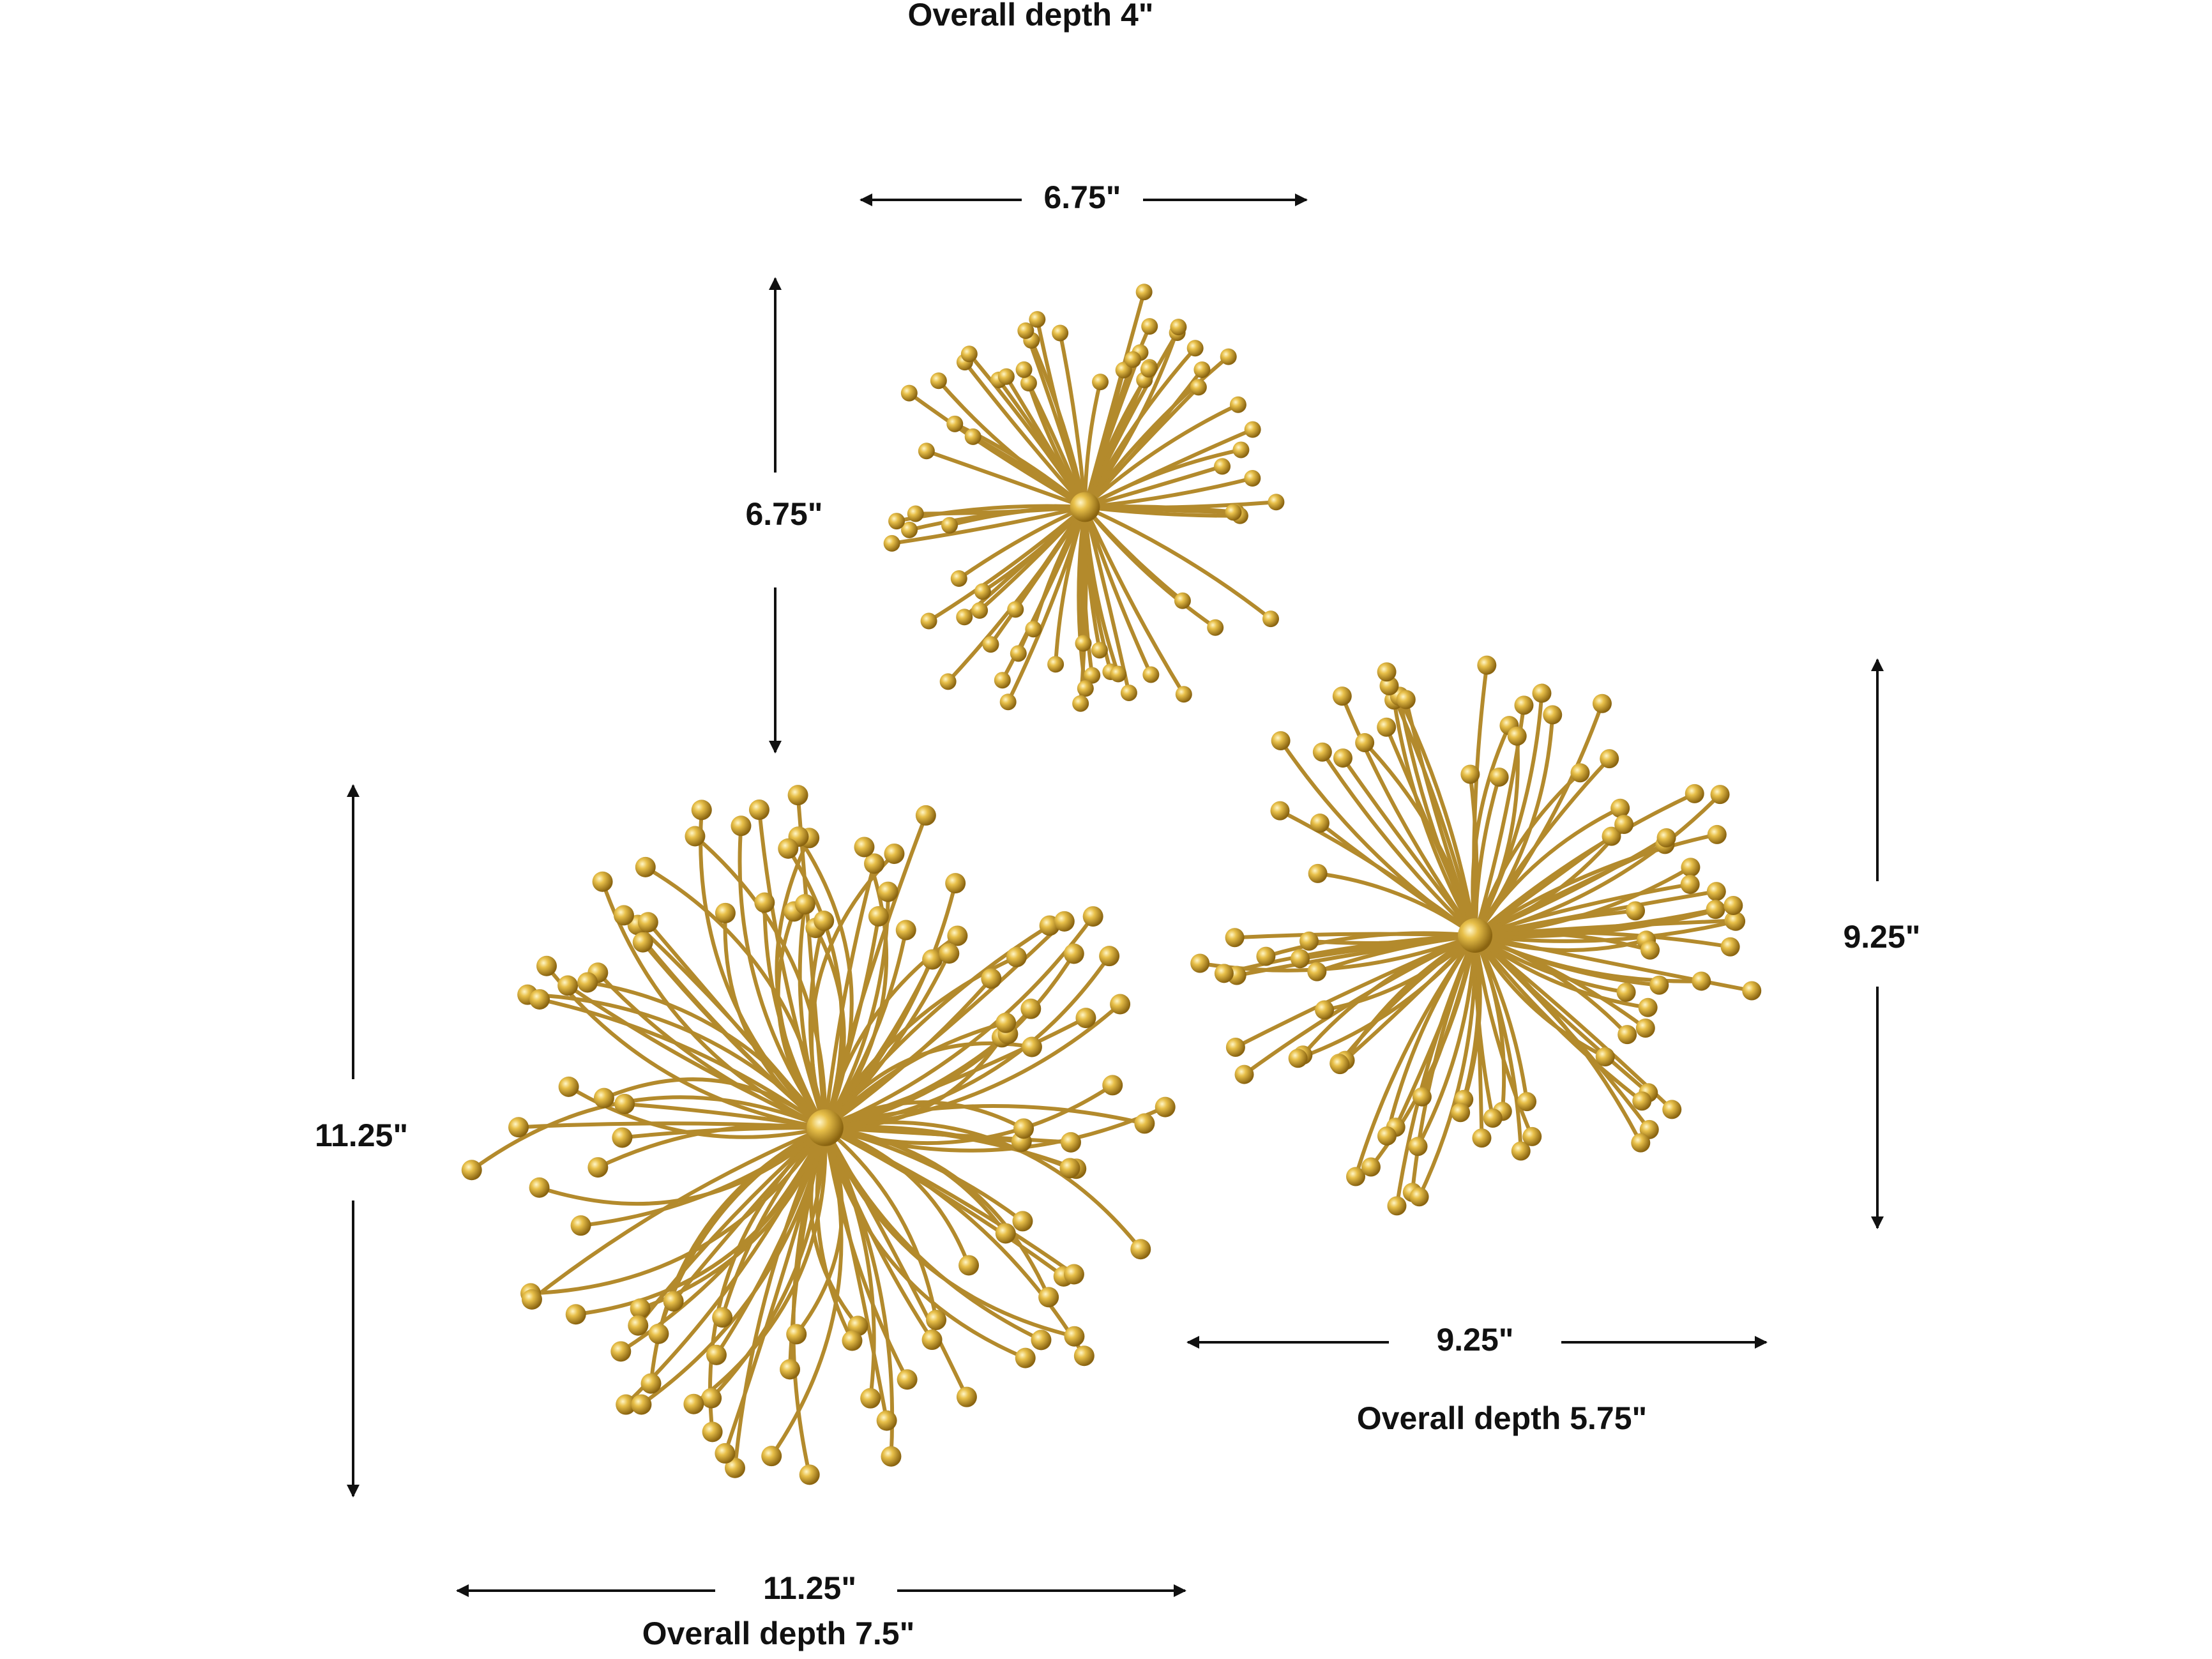 Image resolution: width=2212 pixels, height=1659 pixels. Describe the element at coordinates (1031, 17) in the screenshot. I see `depth-label: Overall depth 4"` at that location.